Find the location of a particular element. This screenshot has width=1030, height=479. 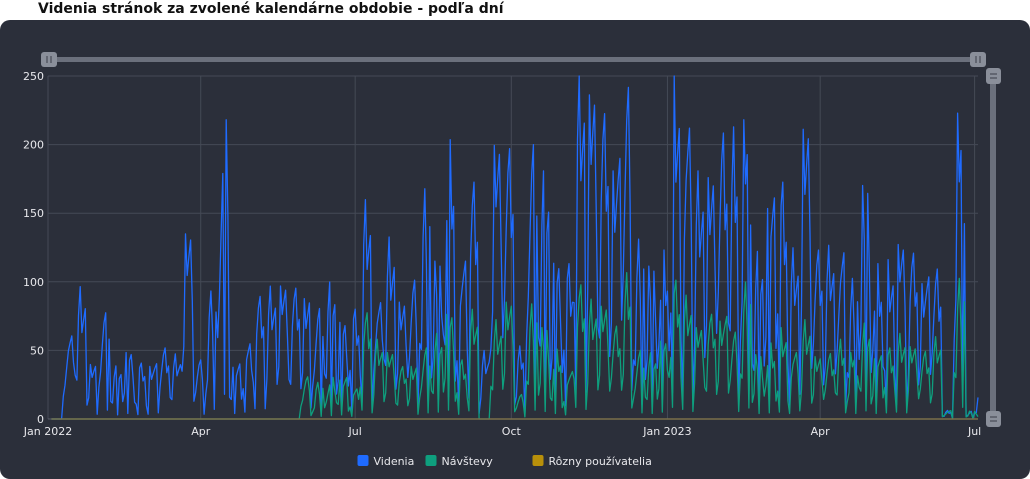

x-range-handle-right is located at coordinates (978, 59).